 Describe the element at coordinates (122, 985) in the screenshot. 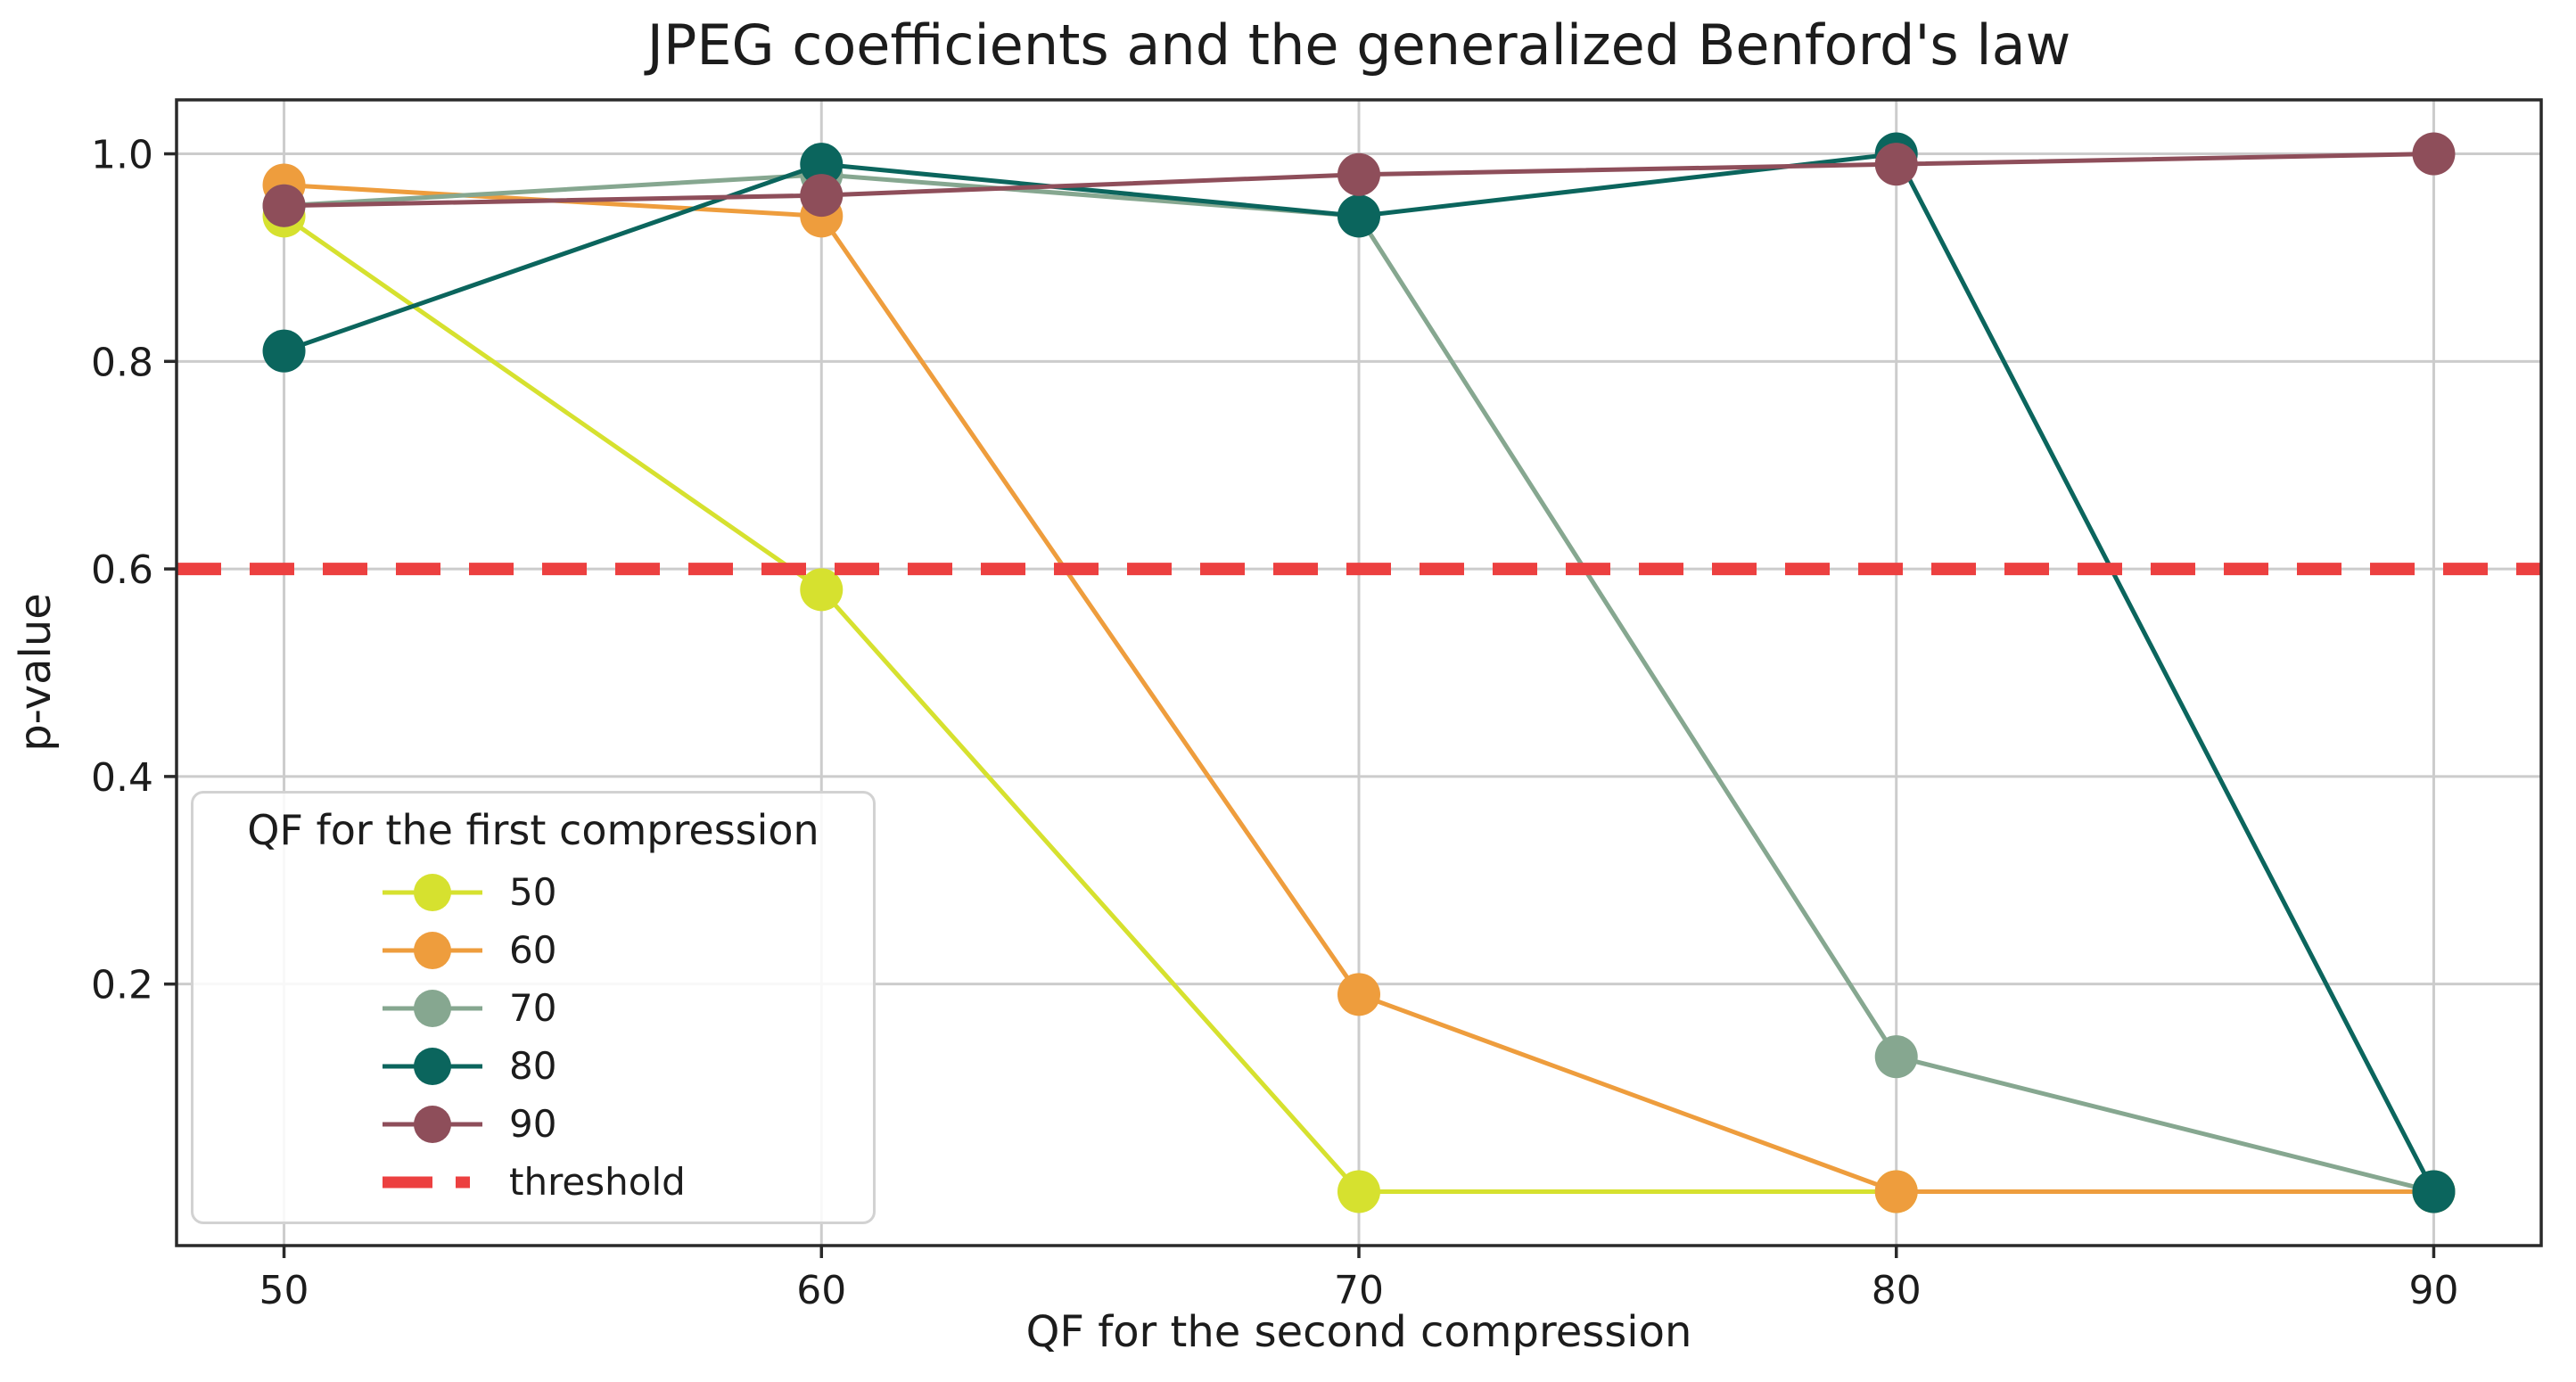

I see `y-tick-label: 0.2` at that location.